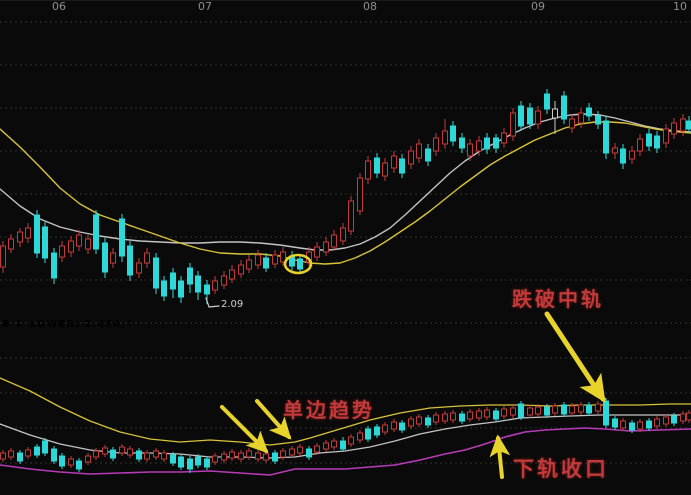 The height and width of the screenshot is (495, 691). What do you see at coordinates (71, 325) in the screenshot?
I see `indicator-value-label: 8 ↓LOWER: 2.454 ↑` at bounding box center [71, 325].